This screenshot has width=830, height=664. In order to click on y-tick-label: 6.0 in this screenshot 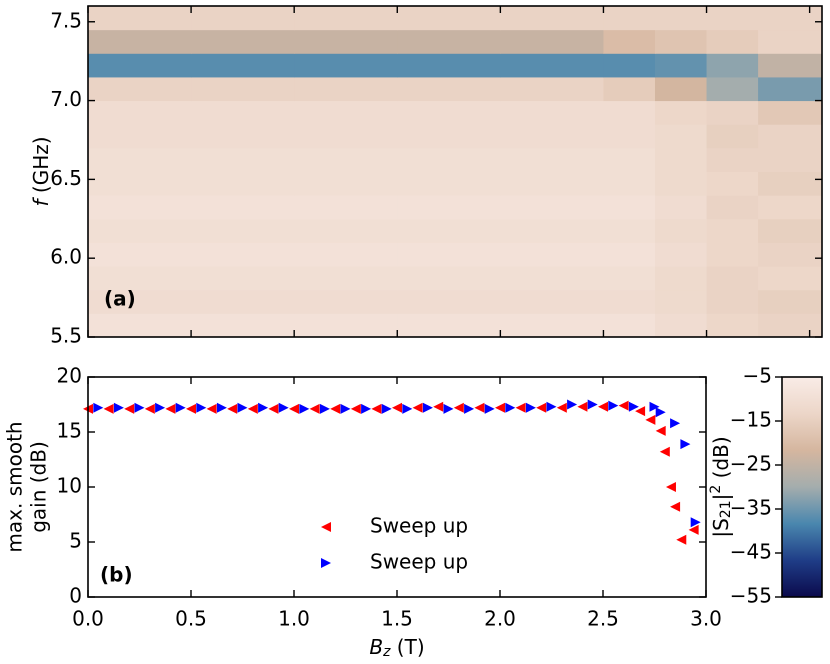, I will do `click(66, 257)`.